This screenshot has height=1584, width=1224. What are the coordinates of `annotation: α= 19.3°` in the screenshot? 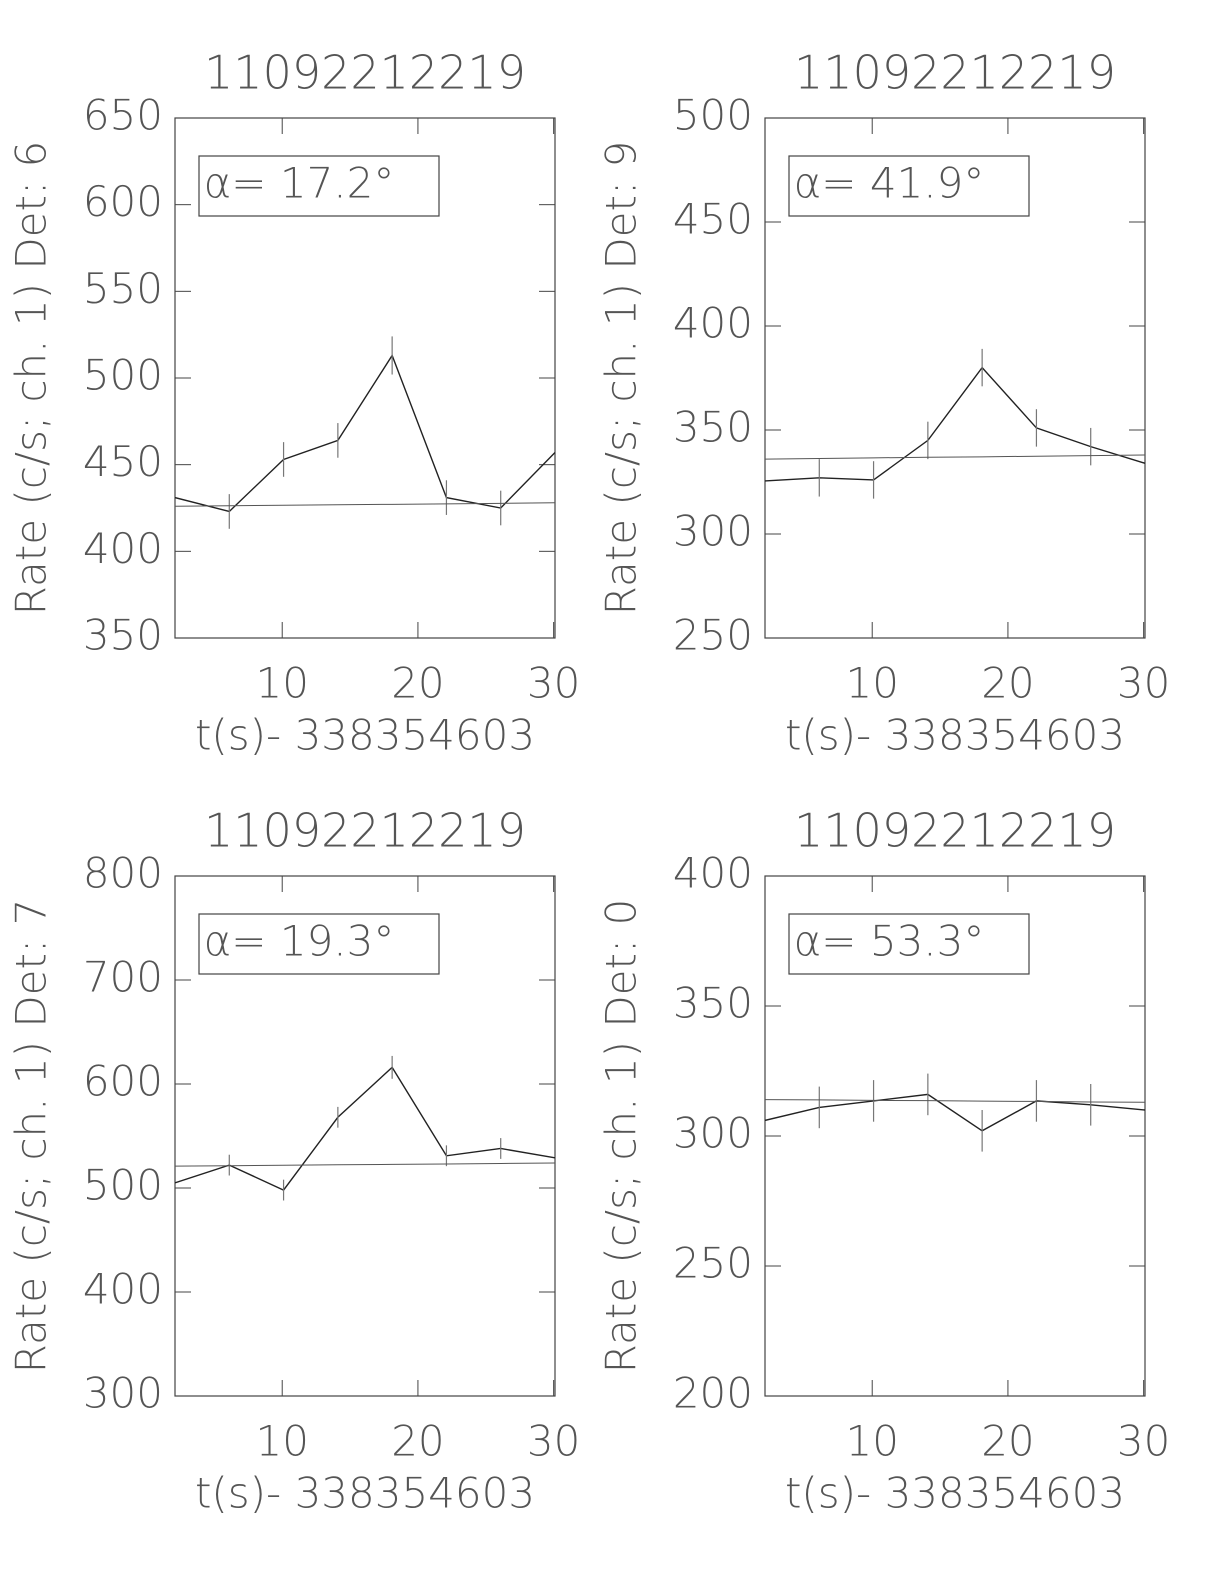 It's located at (299, 941).